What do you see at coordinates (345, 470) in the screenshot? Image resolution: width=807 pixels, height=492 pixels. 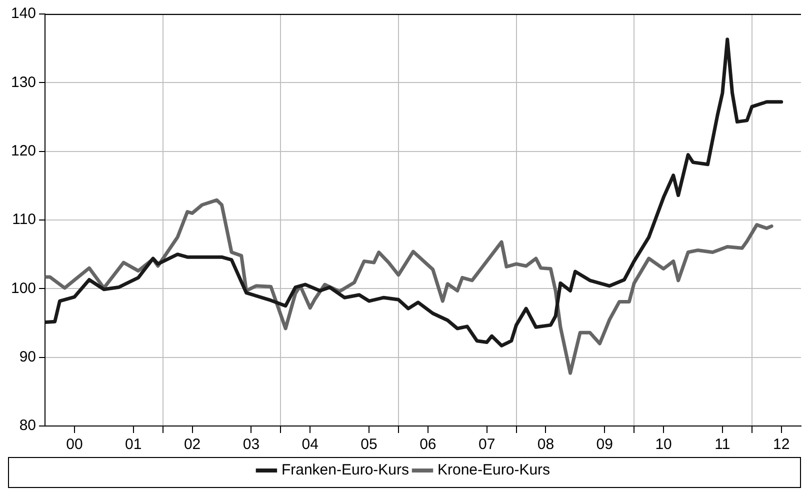 I see `legend-label: Franken-Euro-Kurs` at bounding box center [345, 470].